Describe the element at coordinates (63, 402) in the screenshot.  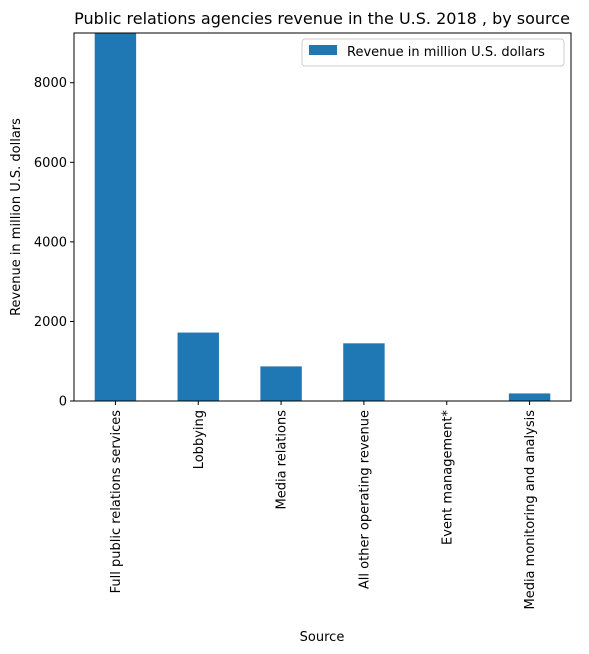
I see `y-tick-label: 0` at that location.